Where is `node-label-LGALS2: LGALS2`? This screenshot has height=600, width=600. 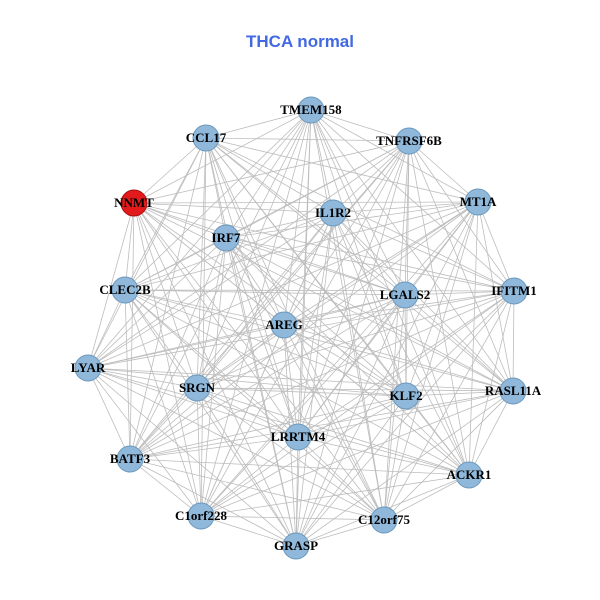 node-label-LGALS2: LGALS2 is located at coordinates (405, 294).